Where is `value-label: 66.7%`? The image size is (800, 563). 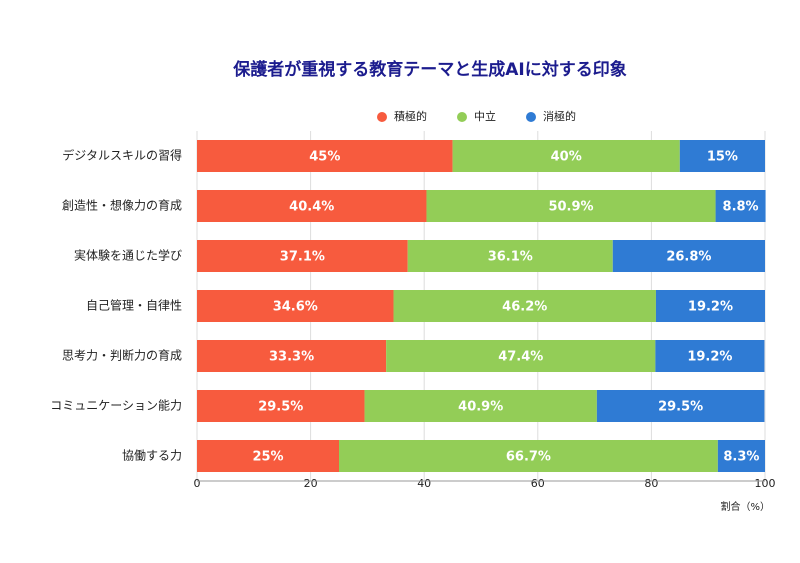
value-label: 66.7% is located at coordinates (528, 457).